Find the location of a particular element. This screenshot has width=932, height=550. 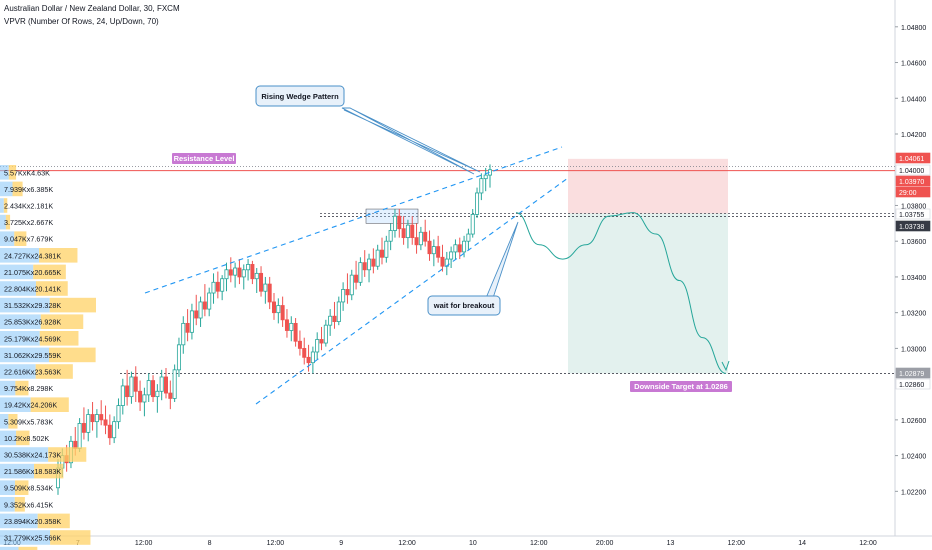

wedge-callout-pointer is located at coordinates (411, 141).